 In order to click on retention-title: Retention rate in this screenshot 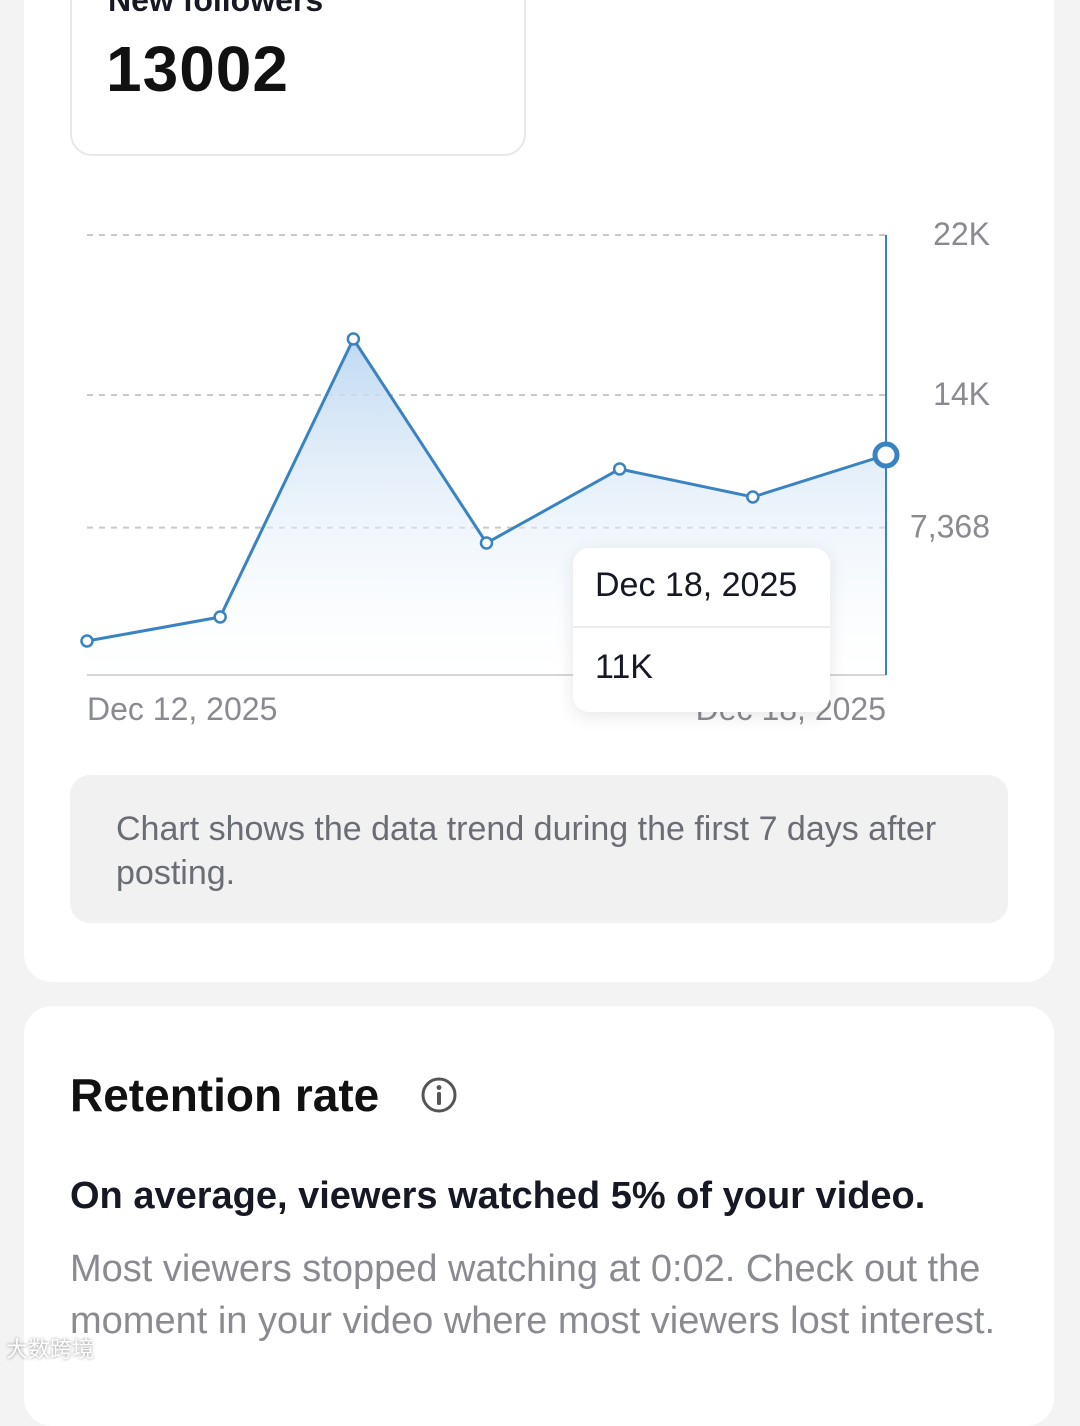, I will do `click(225, 1095)`.